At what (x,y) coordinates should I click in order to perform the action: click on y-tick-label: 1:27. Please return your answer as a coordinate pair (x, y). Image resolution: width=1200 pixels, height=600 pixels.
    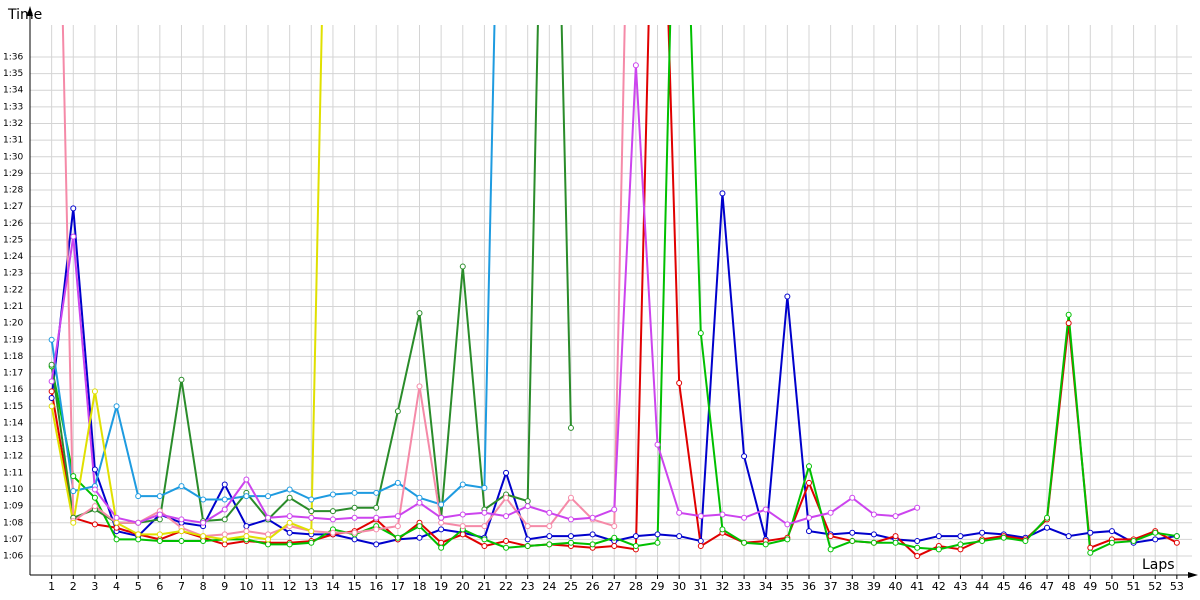
    Looking at the image, I should click on (13, 207).